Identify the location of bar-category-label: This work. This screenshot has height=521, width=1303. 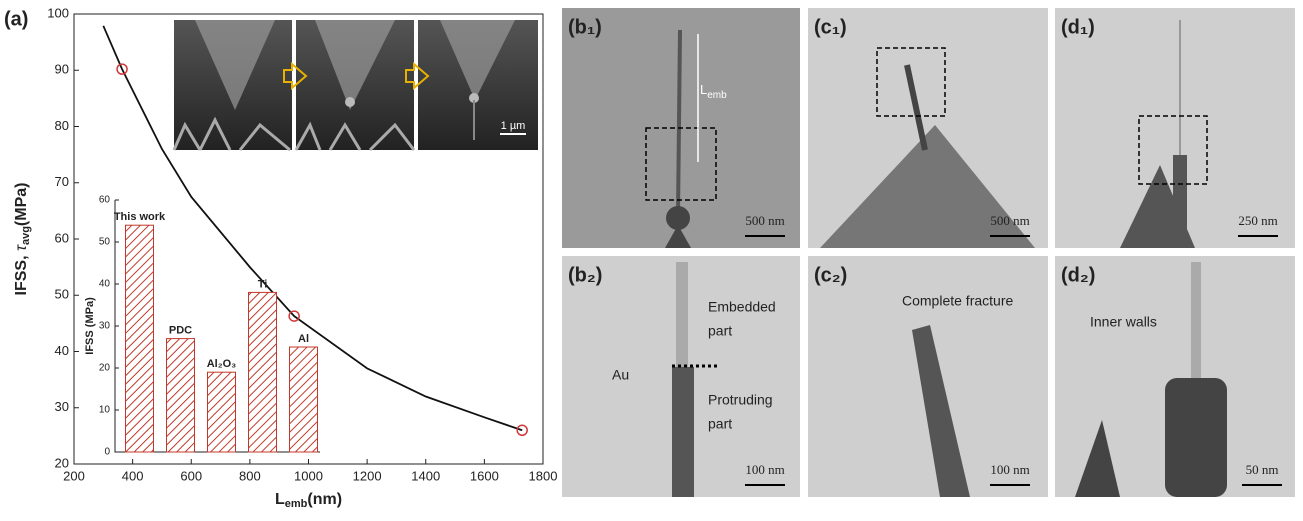
(140, 217).